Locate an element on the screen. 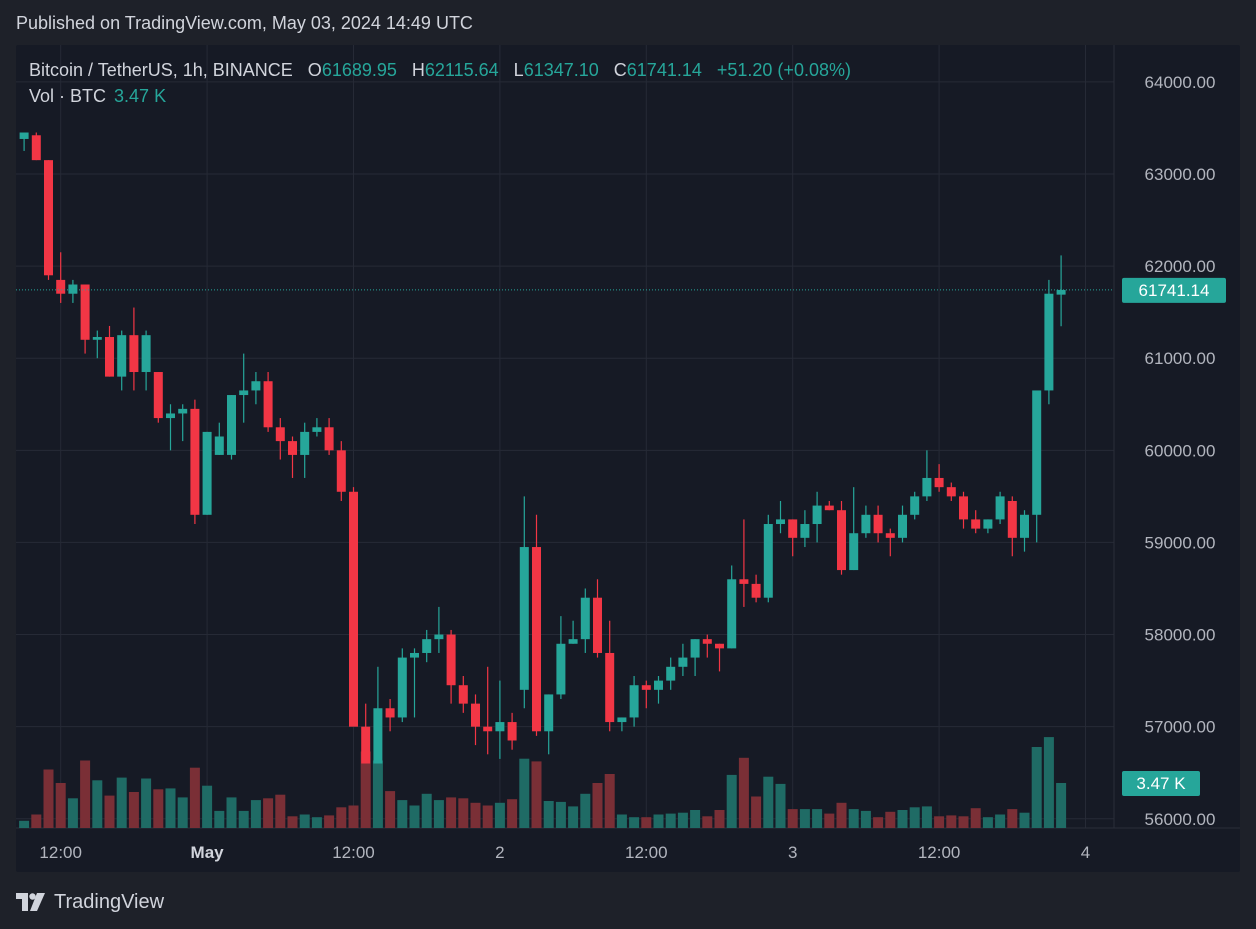 Image resolution: width=1256 pixels, height=929 pixels. volume-bar is located at coordinates (24, 824).